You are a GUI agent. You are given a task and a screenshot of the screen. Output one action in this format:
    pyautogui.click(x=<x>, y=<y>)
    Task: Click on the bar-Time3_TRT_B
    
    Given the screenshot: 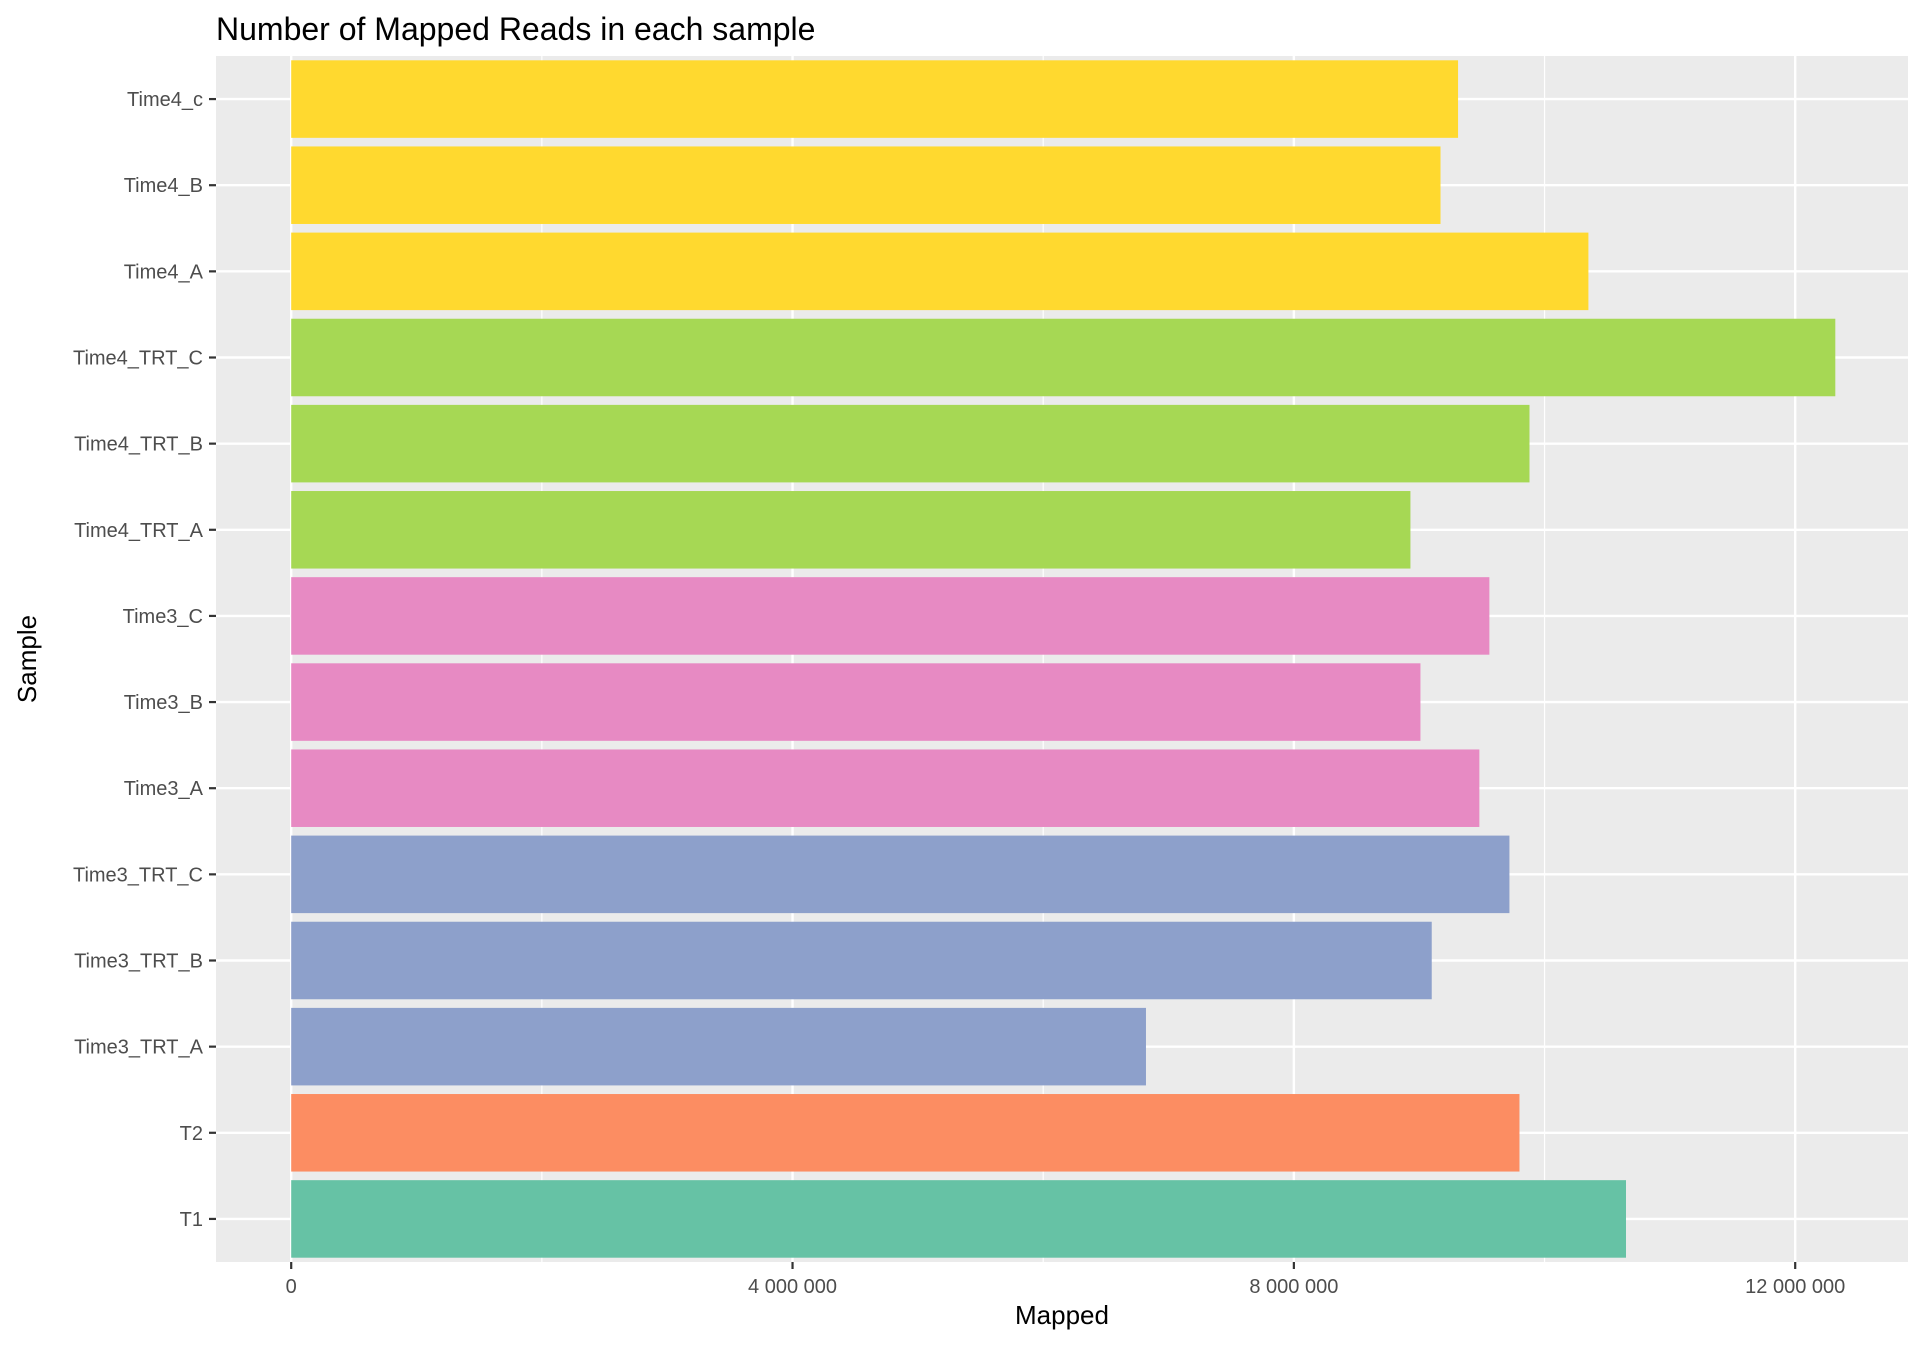 What is the action you would take?
    pyautogui.click(x=861, y=960)
    